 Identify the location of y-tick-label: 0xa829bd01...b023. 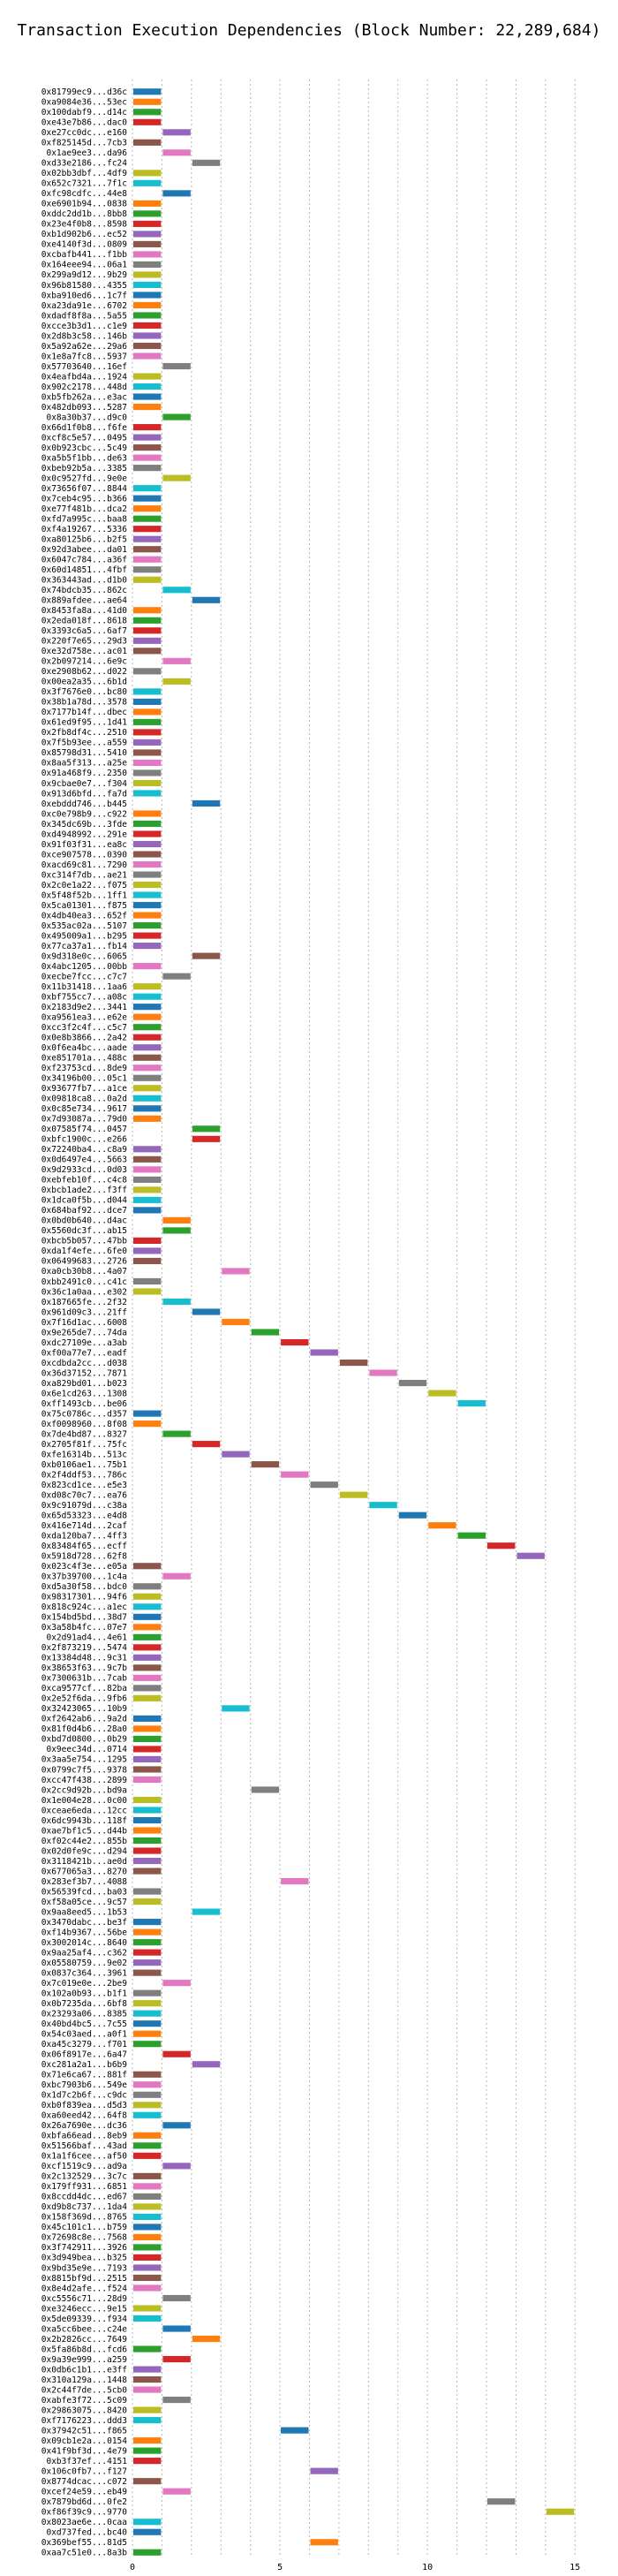
(84, 1384).